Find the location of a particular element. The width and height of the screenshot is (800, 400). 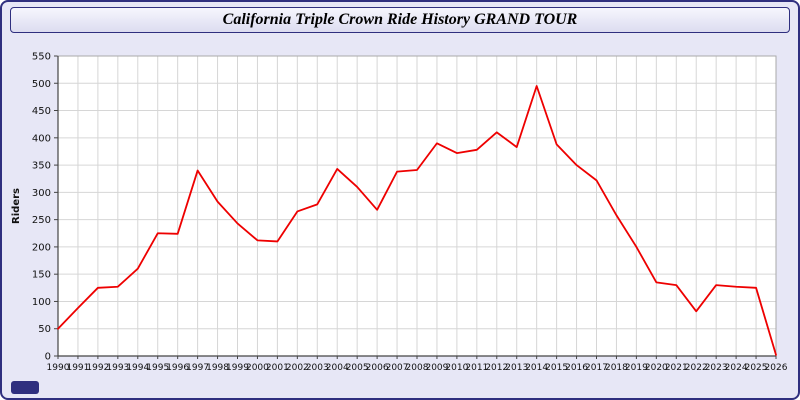

svg-text: 2011 is located at coordinates (476, 368).